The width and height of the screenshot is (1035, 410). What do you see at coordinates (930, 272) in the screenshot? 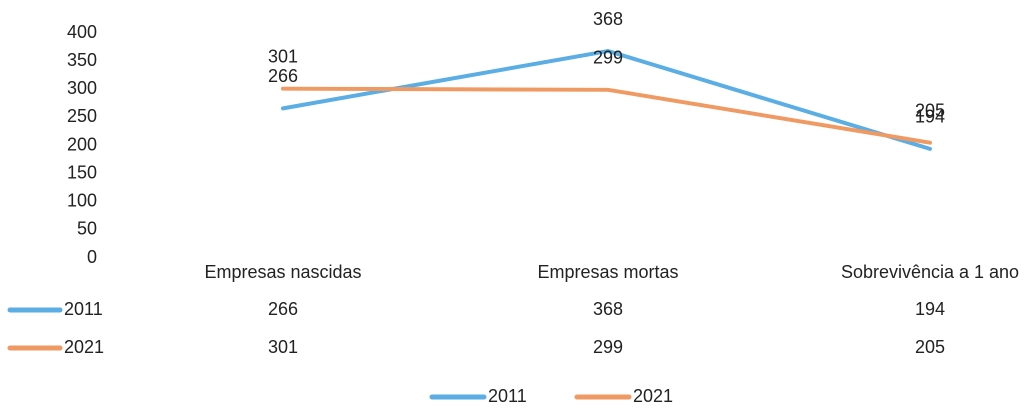
I see `x-tick-label: Sobrevivência a 1 ano` at bounding box center [930, 272].